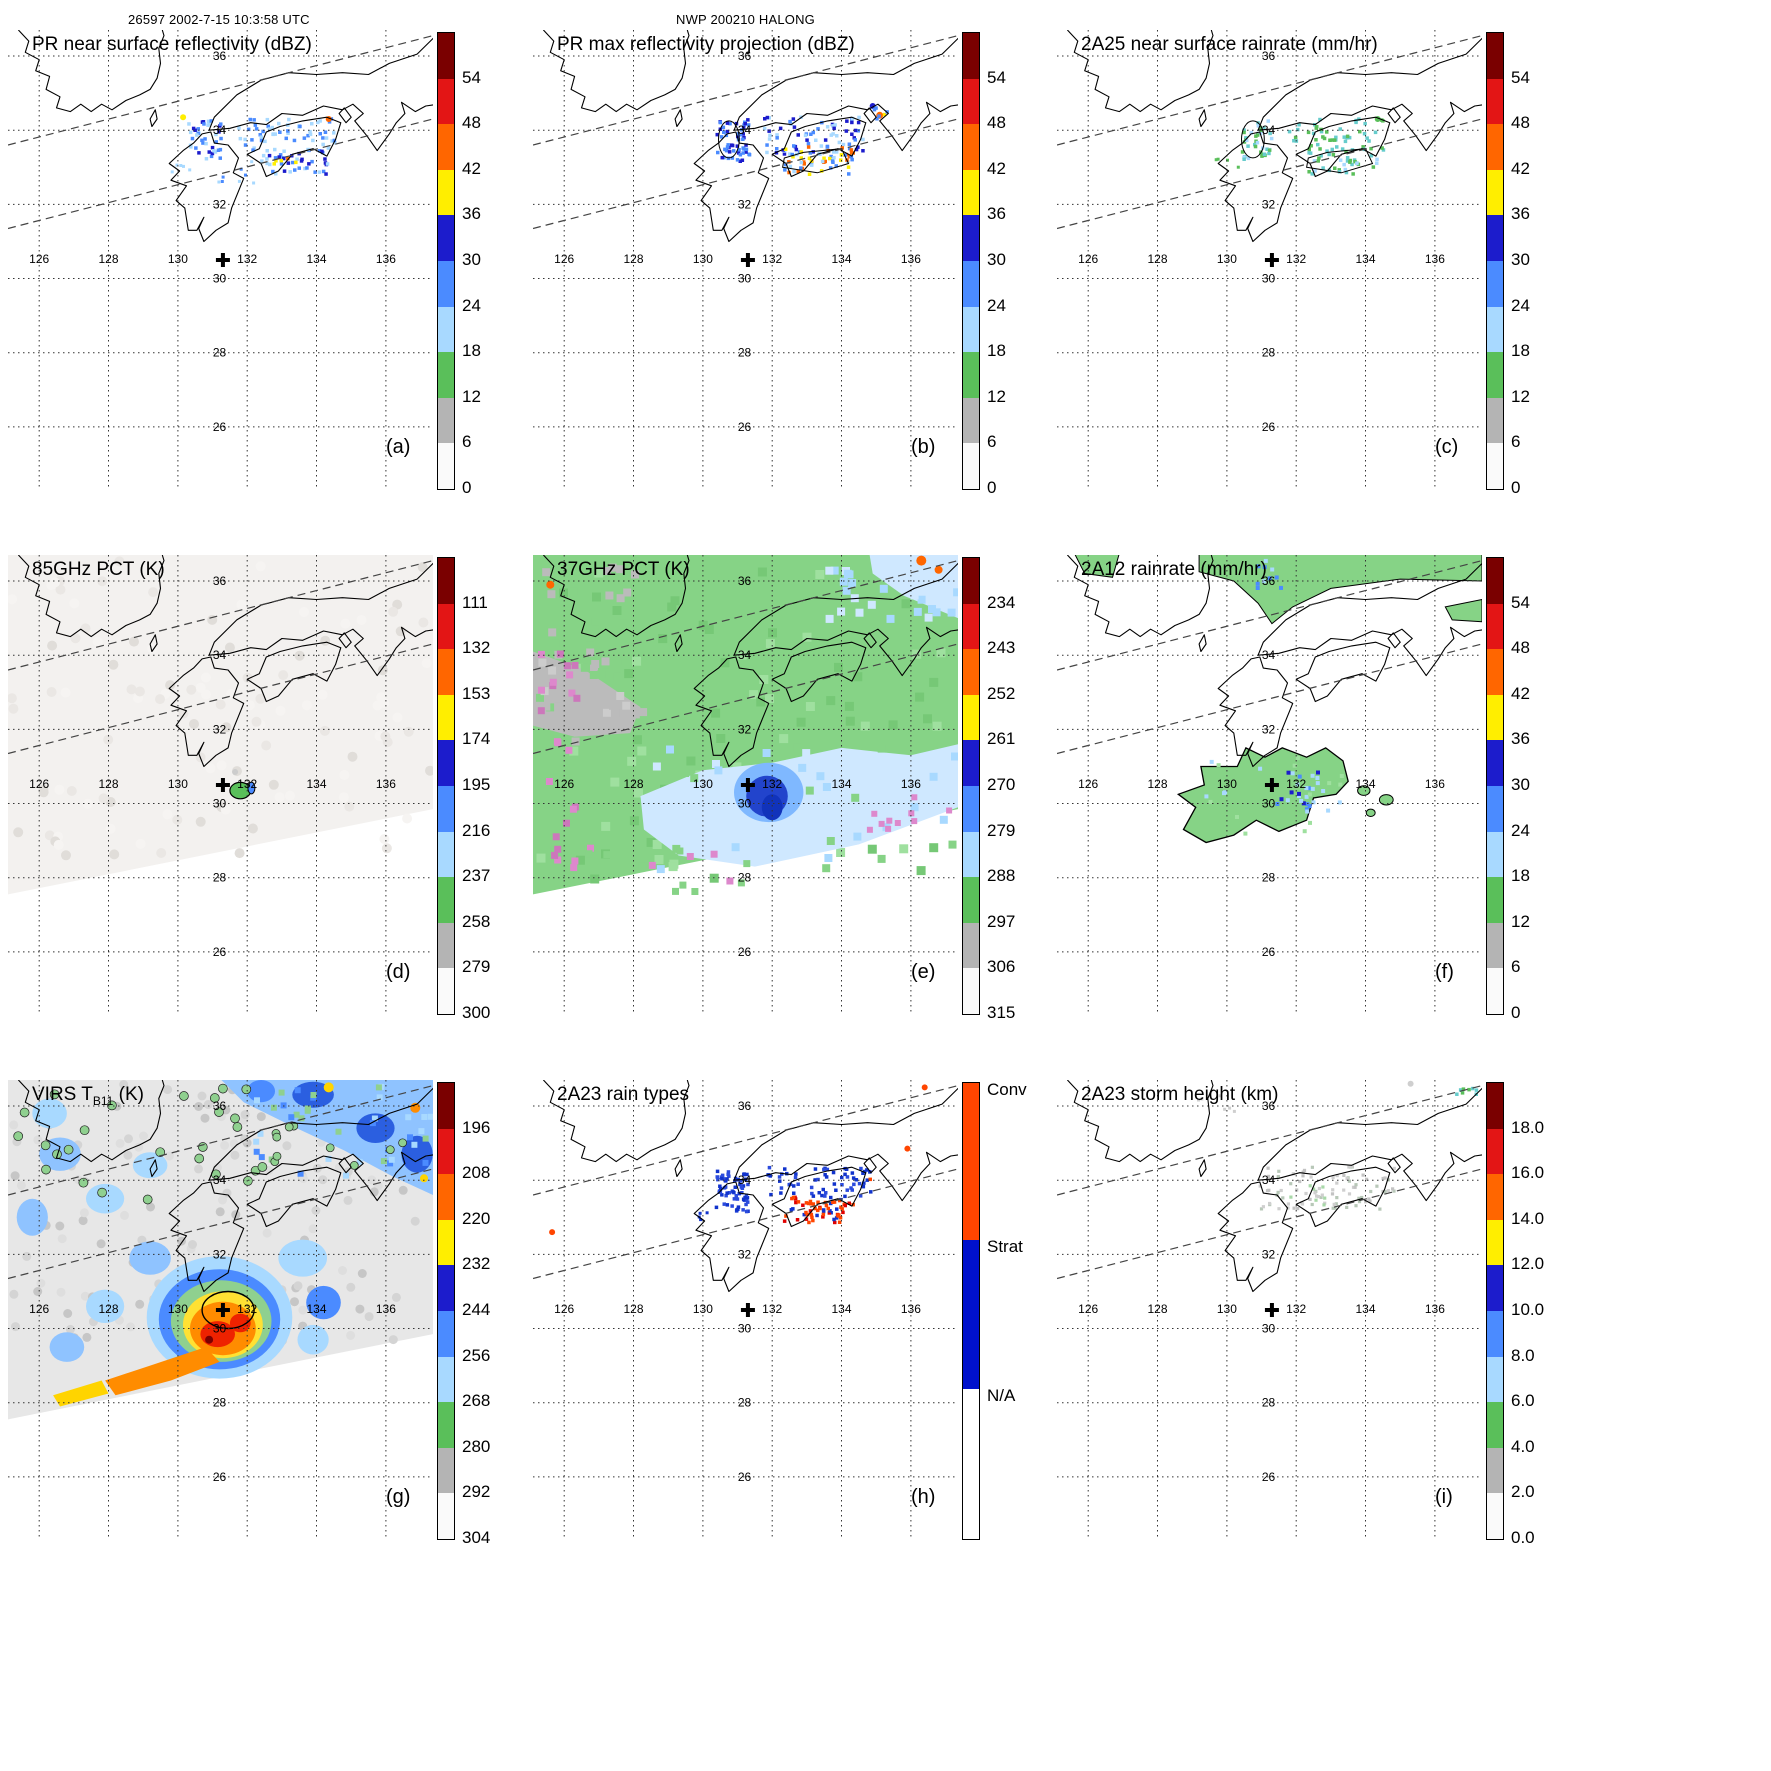 The width and height of the screenshot is (1771, 1771). What do you see at coordinates (1271, 260) in the screenshot?
I see `storm-center-marker` at bounding box center [1271, 260].